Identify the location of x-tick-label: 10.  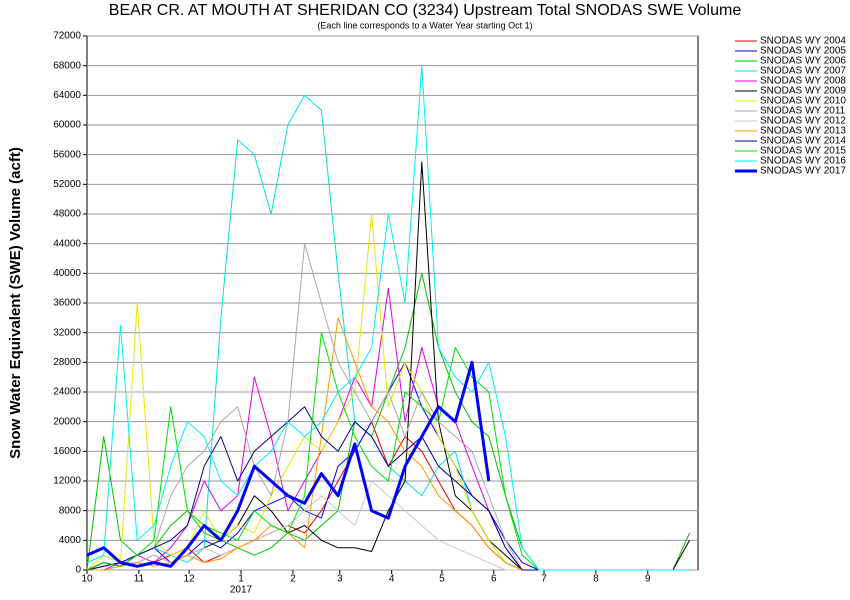
(87, 579).